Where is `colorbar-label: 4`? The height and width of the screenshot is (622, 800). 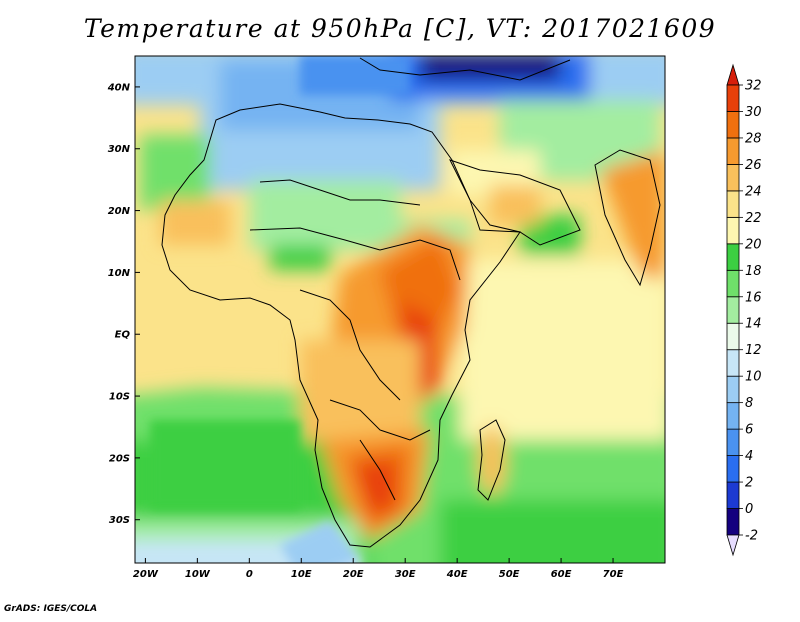 colorbar-label: 4 is located at coordinates (749, 456).